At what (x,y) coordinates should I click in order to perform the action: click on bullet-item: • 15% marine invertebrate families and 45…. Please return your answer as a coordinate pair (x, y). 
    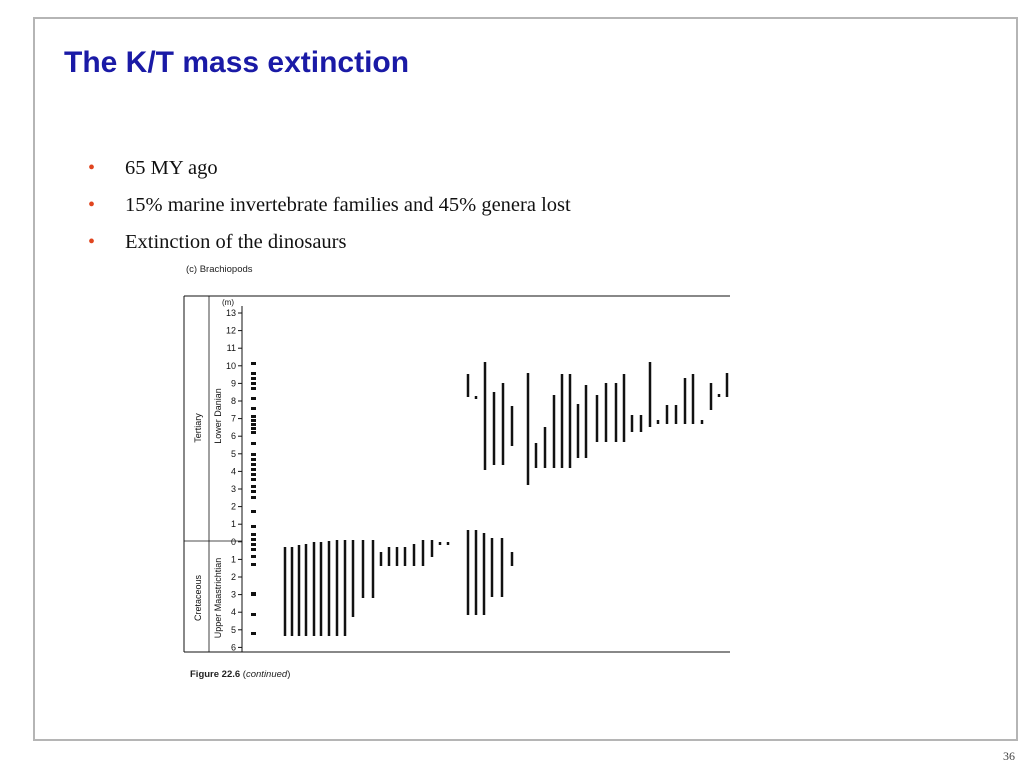
    Looking at the image, I should click on (329, 211).